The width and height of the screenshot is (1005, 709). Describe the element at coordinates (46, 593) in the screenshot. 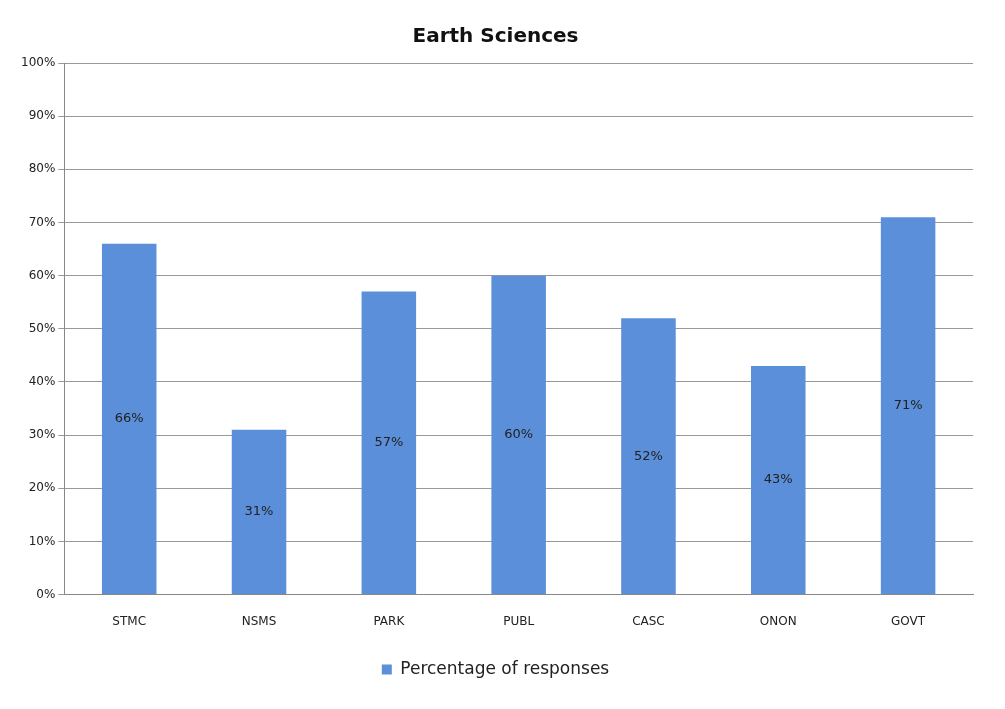

I see `y-tick-label: 0%` at that location.